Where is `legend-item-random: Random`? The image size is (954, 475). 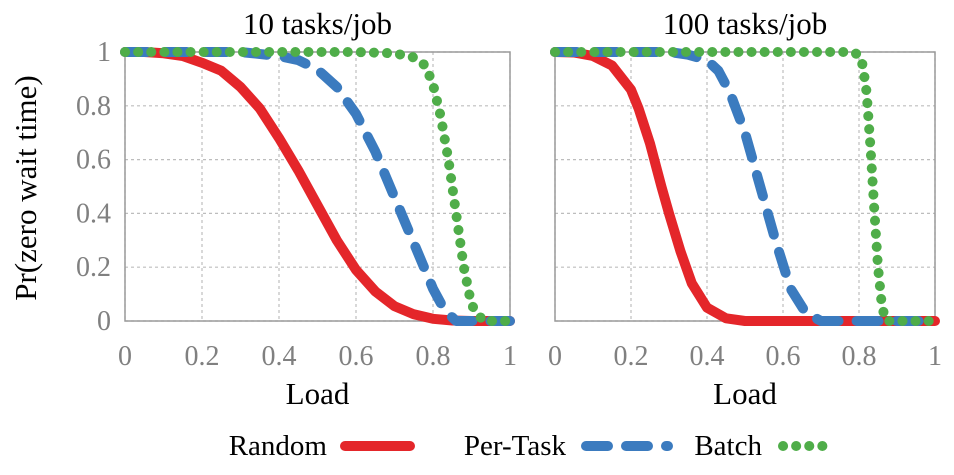
legend-item-random: Random is located at coordinates (322, 446).